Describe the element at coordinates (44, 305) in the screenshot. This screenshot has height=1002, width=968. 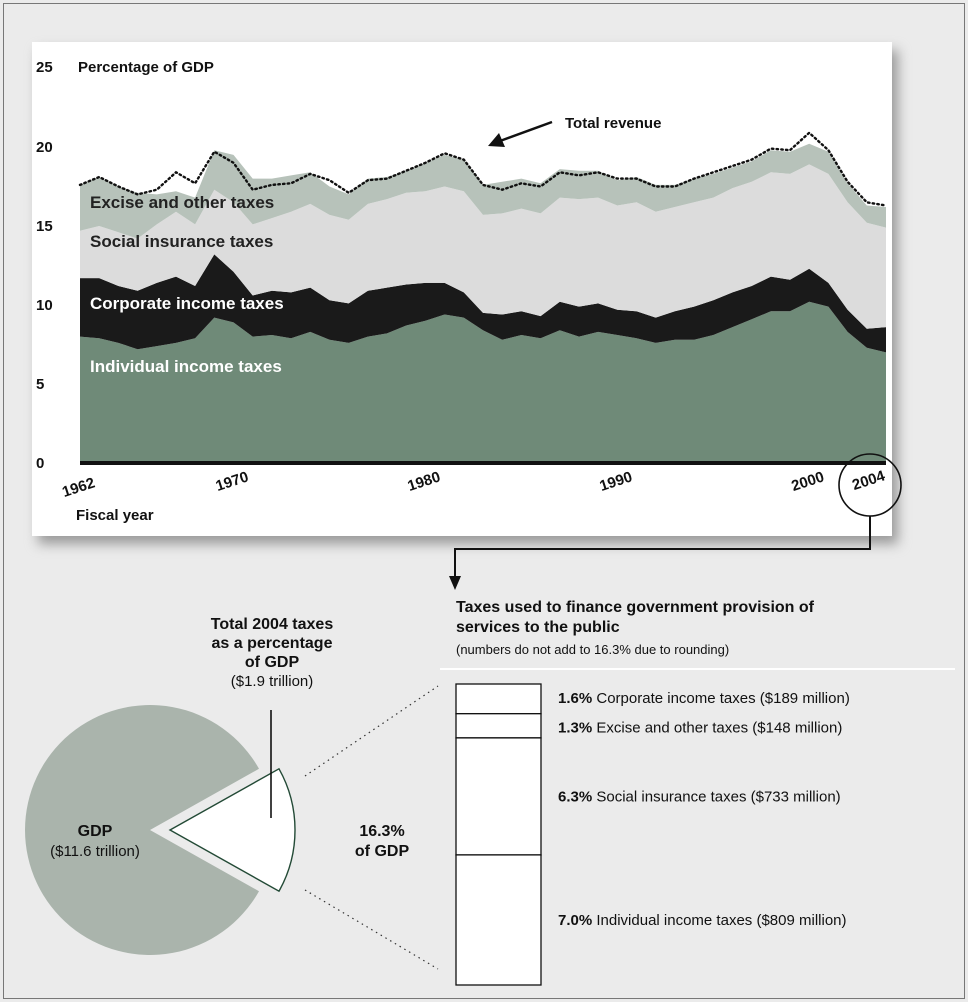
I see `y-tick-label: 10` at that location.